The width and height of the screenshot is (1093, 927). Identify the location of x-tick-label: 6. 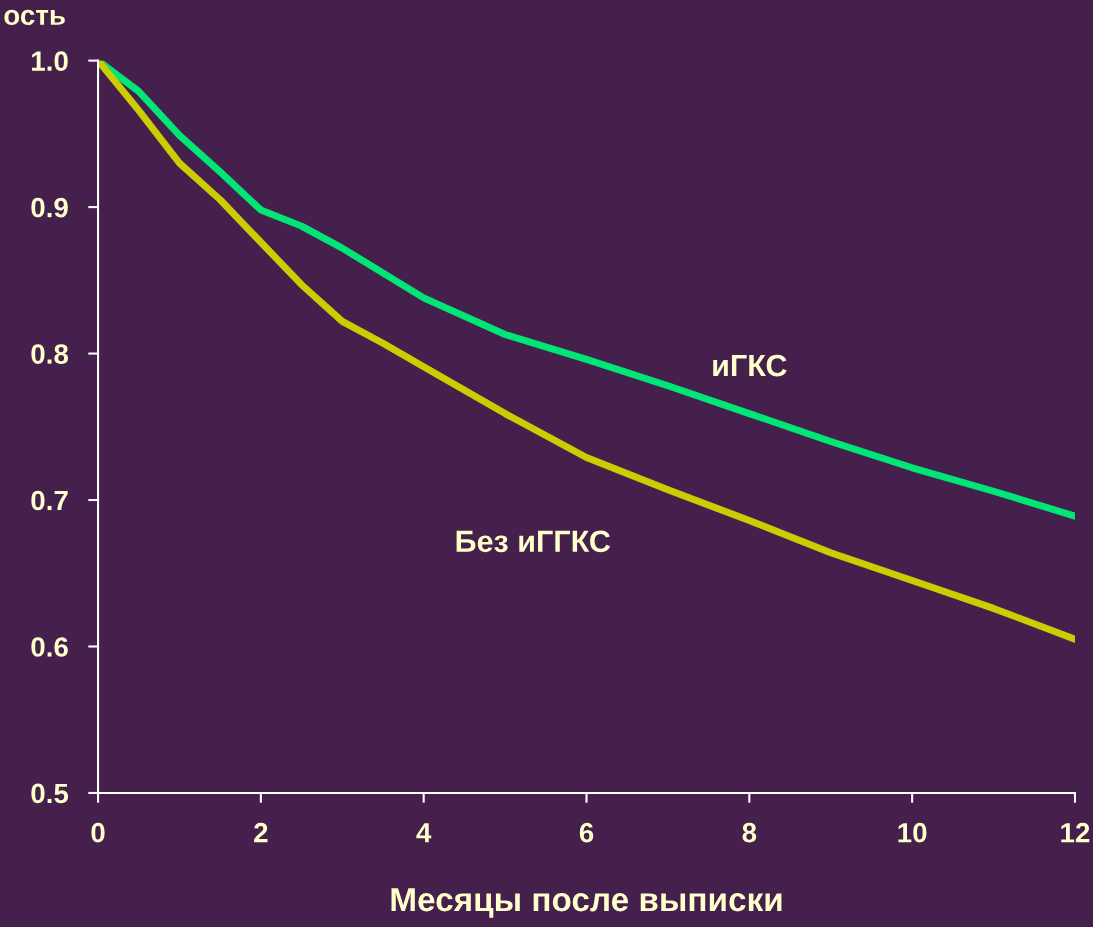
(586, 832).